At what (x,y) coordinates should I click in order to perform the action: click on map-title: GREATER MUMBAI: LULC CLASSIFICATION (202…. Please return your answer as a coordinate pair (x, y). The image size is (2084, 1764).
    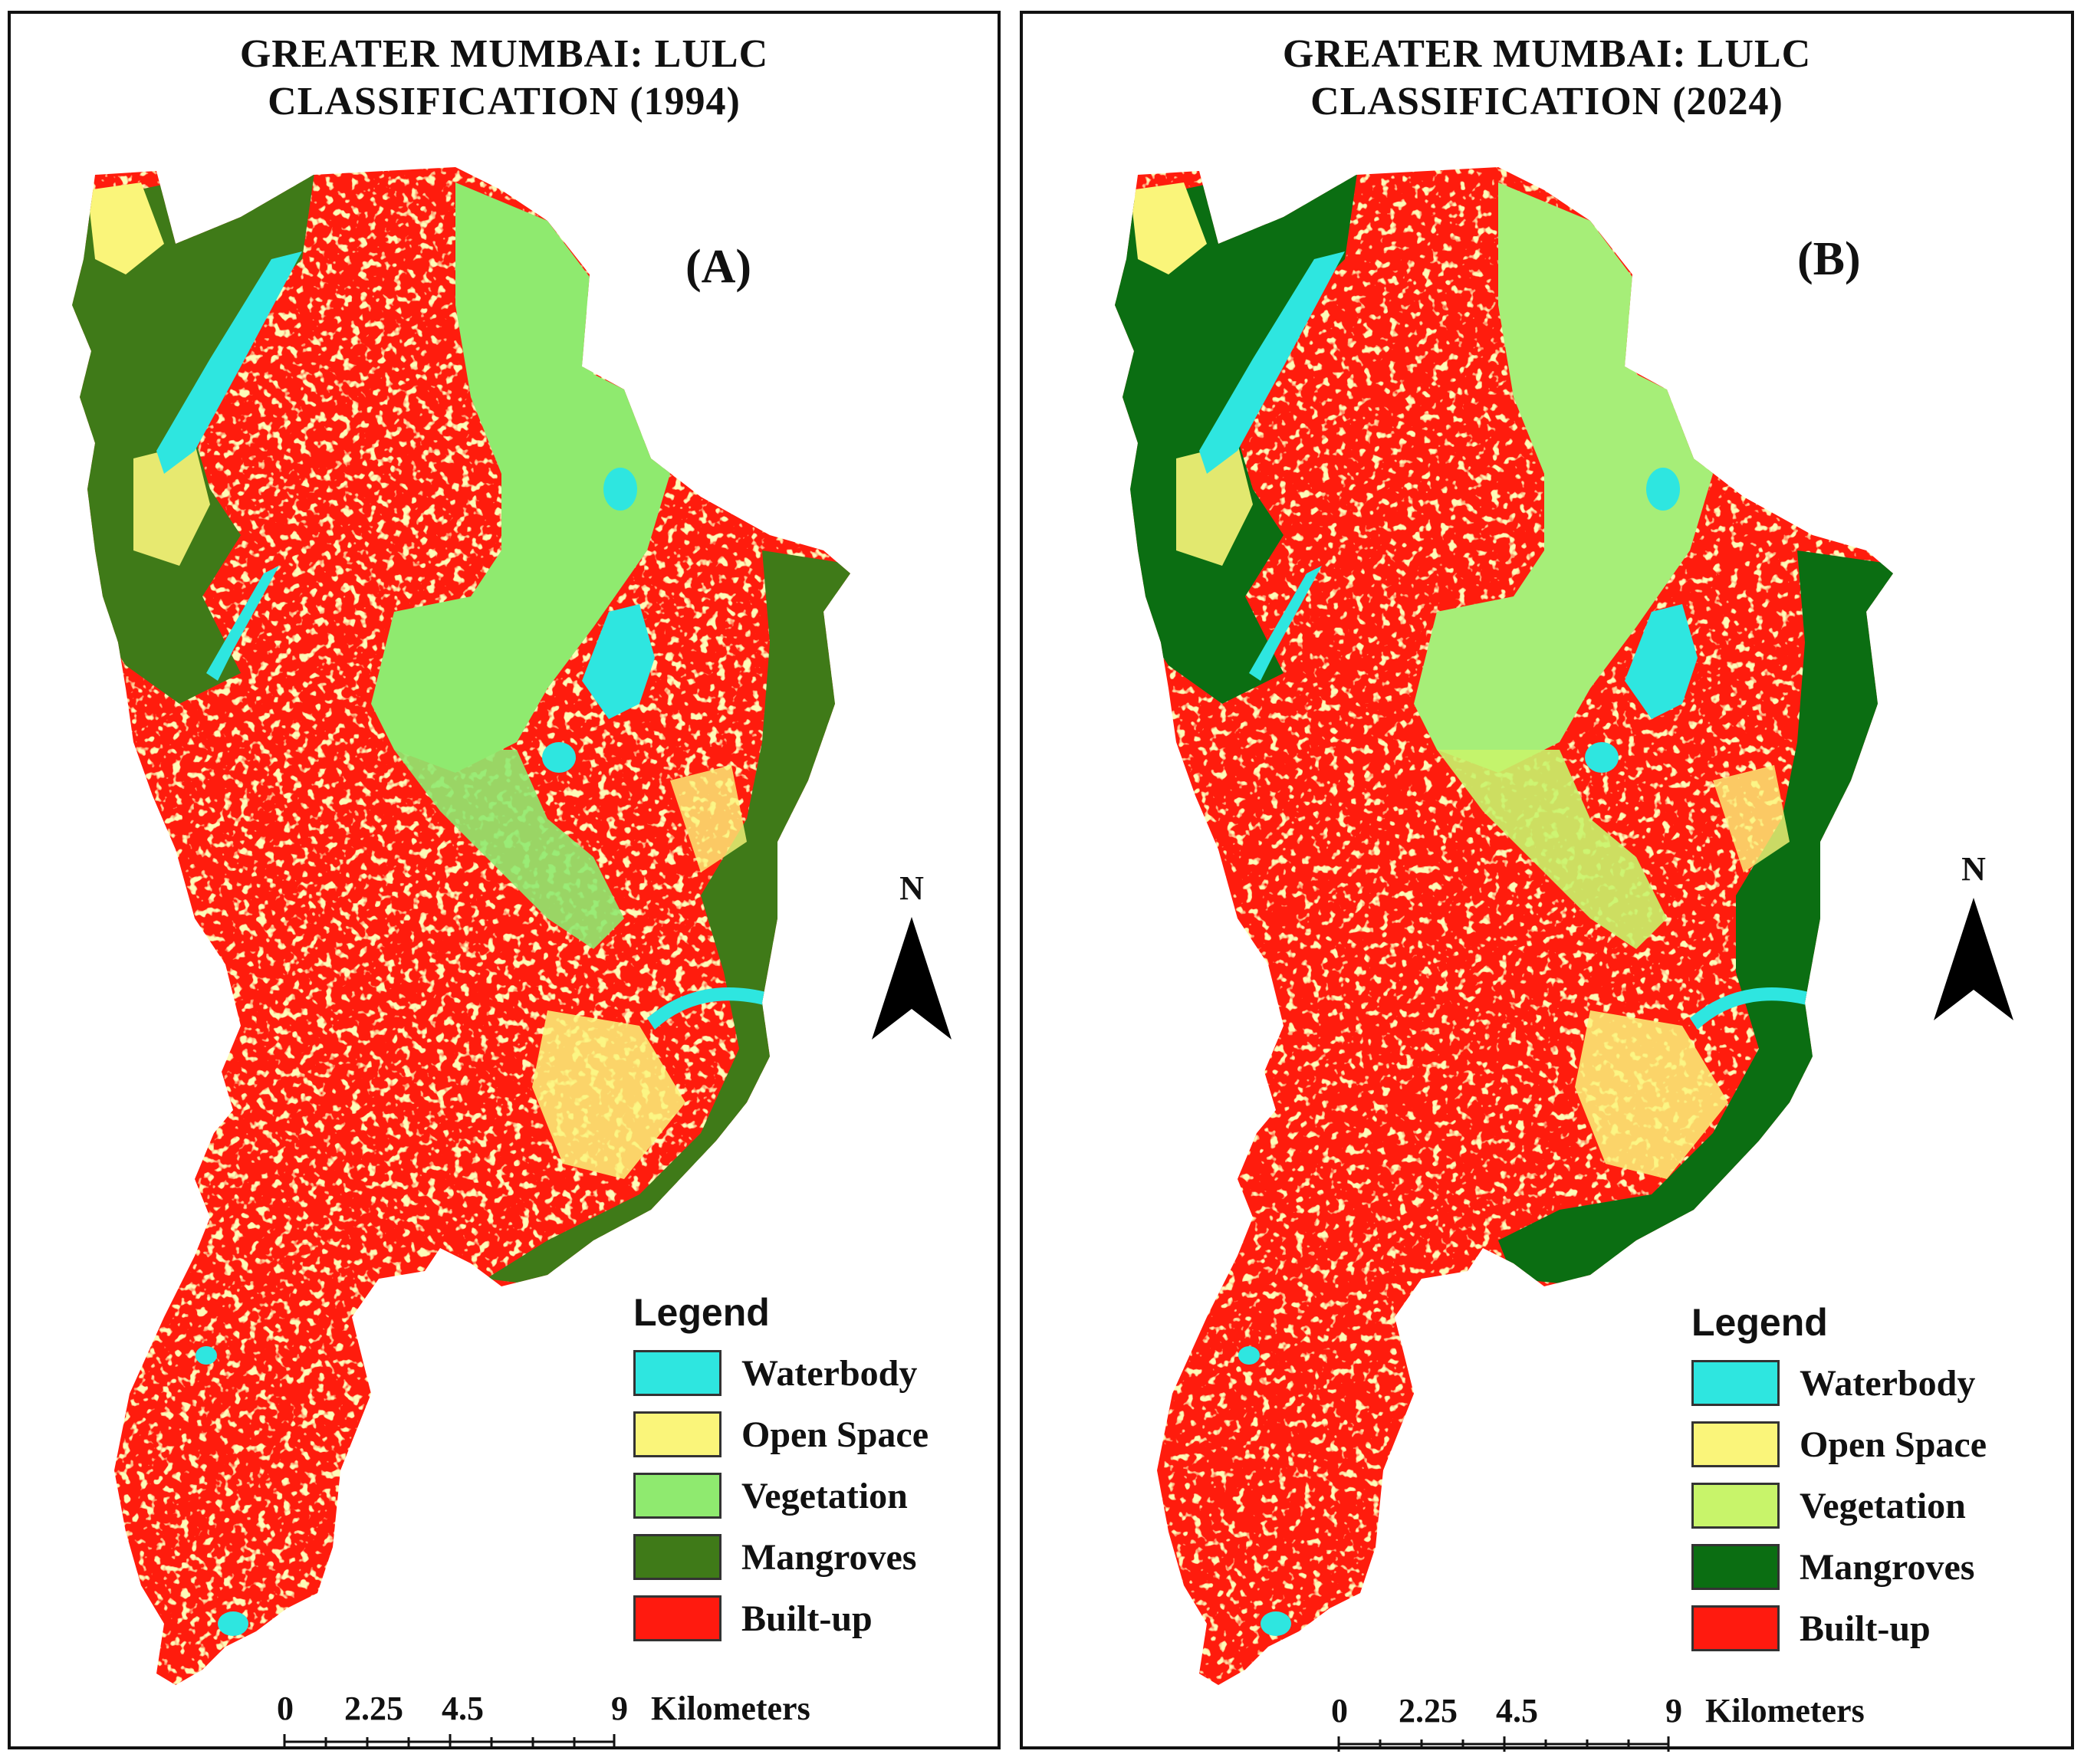
    Looking at the image, I should click on (1547, 78).